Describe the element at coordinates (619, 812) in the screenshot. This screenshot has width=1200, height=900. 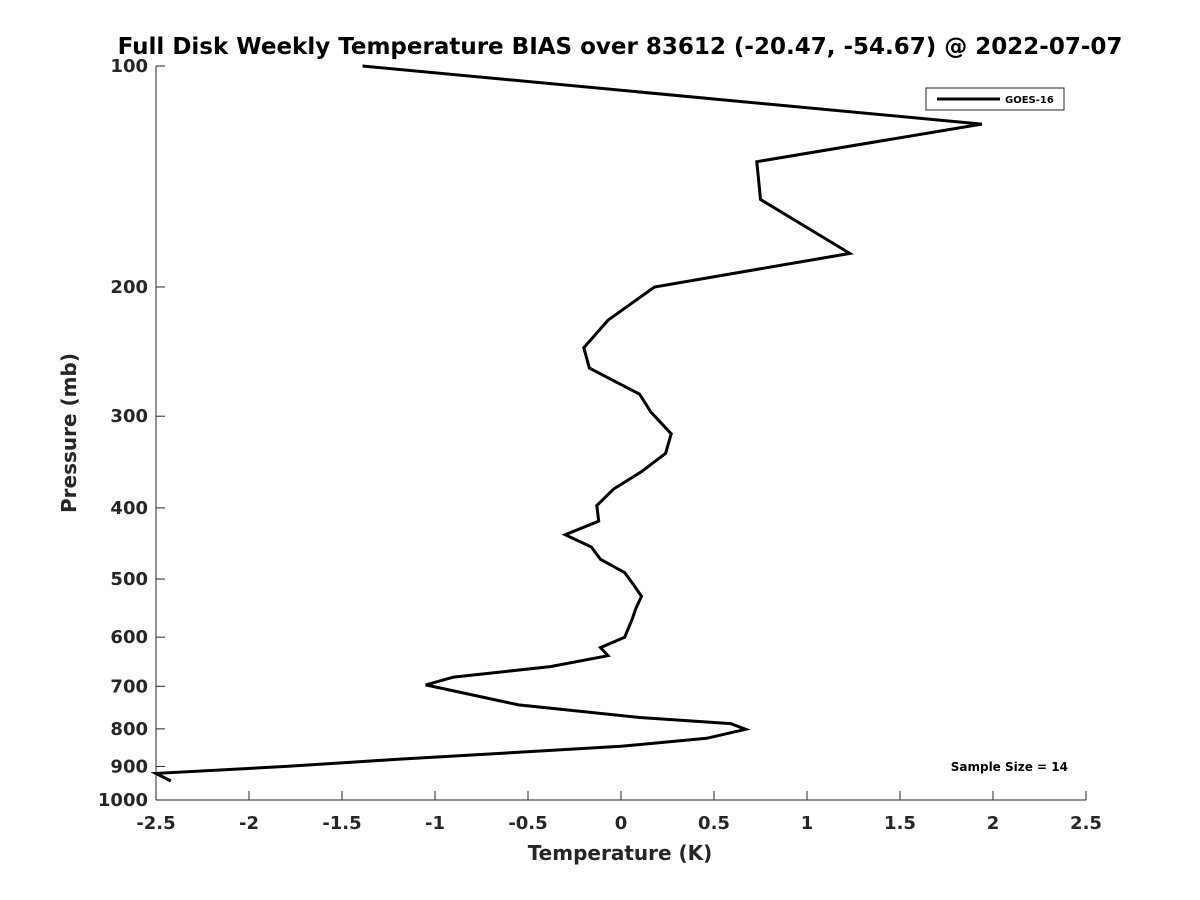
I see `x-ticks: -2.5 -2 -1.5 -1 -0.5 0 0.5 1 1.5 2 2.5` at that location.